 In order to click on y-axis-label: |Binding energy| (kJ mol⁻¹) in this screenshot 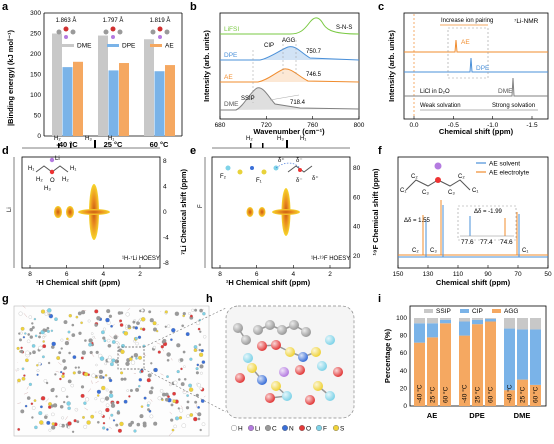, I will do `click(10, 77)`.